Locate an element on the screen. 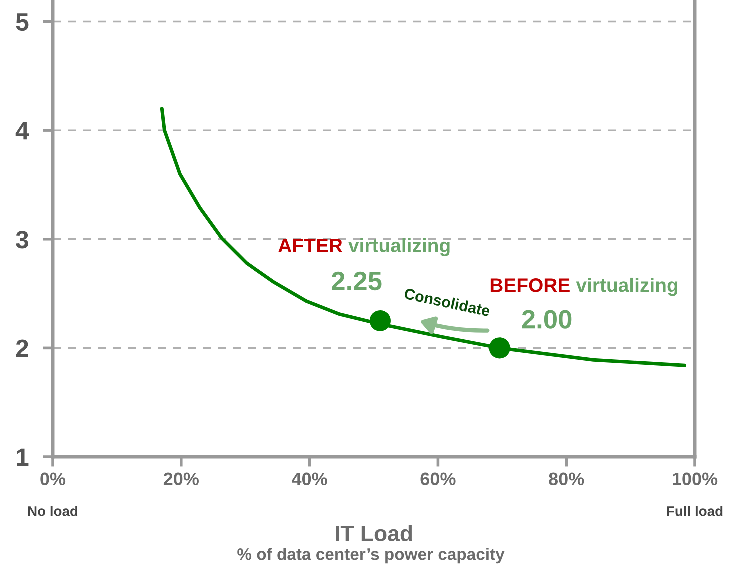 This screenshot has height=576, width=742. data-label: 2.00 is located at coordinates (547, 319).